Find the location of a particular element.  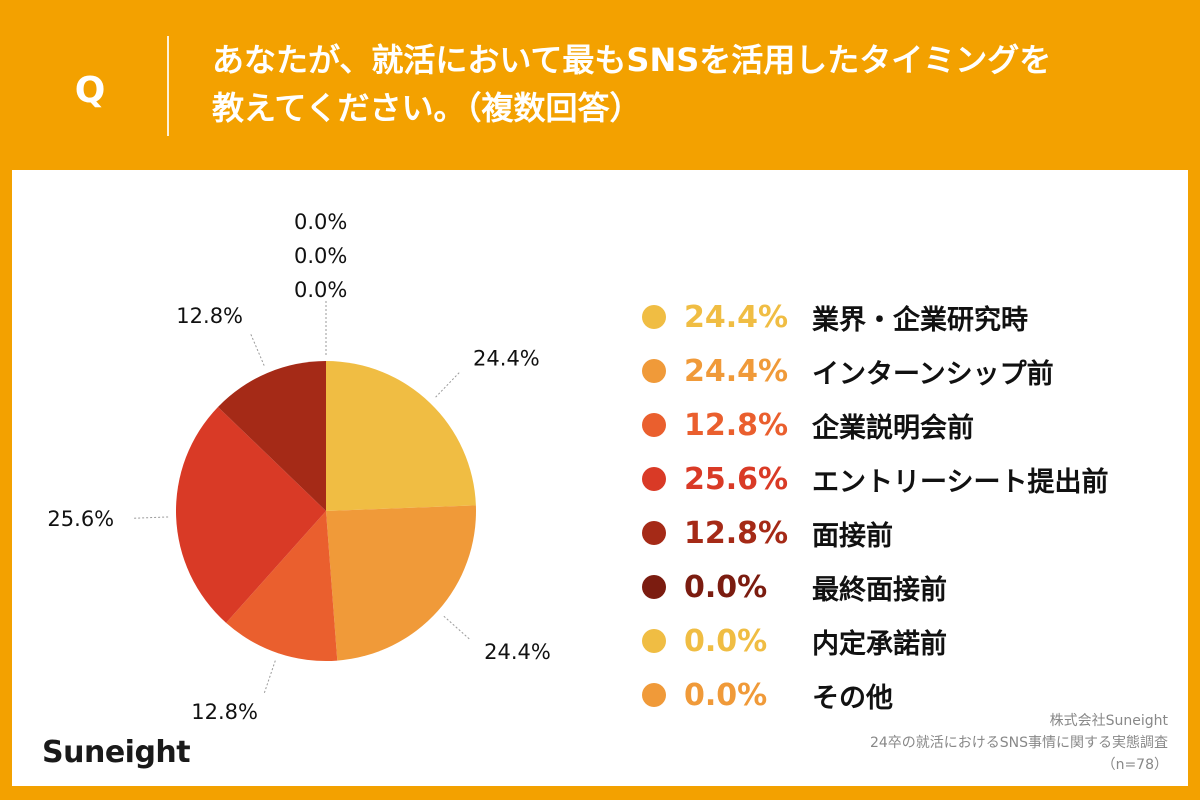

legend-item: 12.8% 企業説明会前 is located at coordinates (907, 425).